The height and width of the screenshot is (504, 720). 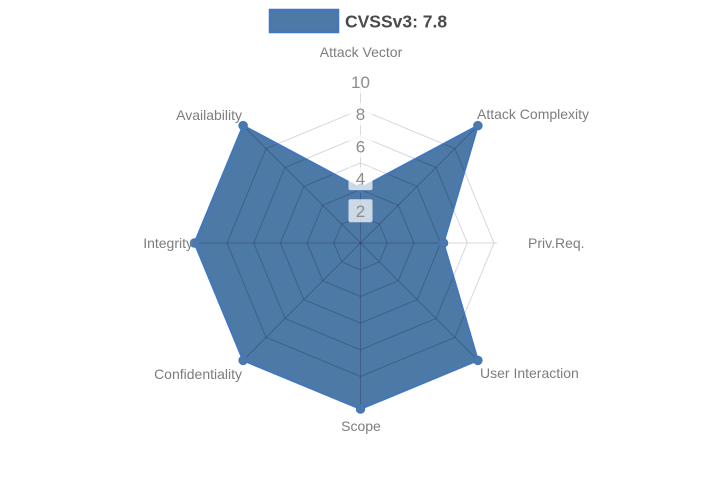 I want to click on radial-tick-label: 2, so click(x=360, y=211).